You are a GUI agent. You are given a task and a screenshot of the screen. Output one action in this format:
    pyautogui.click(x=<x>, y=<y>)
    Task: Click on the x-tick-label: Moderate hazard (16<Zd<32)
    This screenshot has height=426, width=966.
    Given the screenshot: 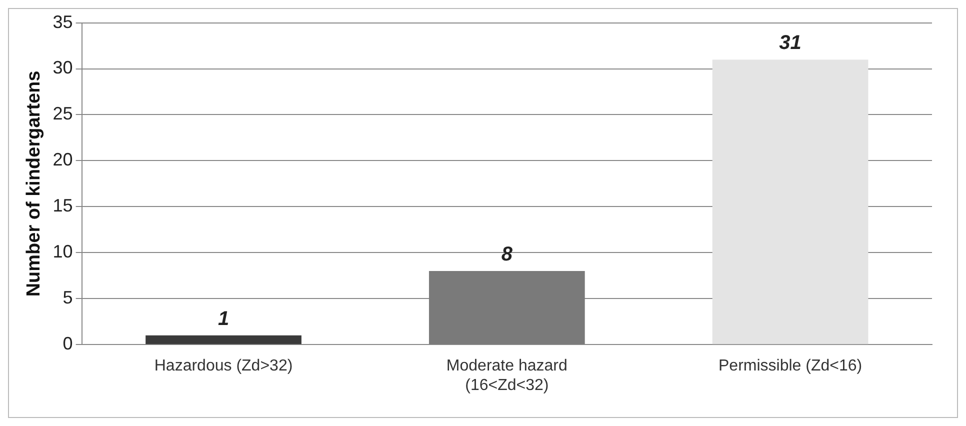 What is the action you would take?
    pyautogui.click(x=507, y=376)
    